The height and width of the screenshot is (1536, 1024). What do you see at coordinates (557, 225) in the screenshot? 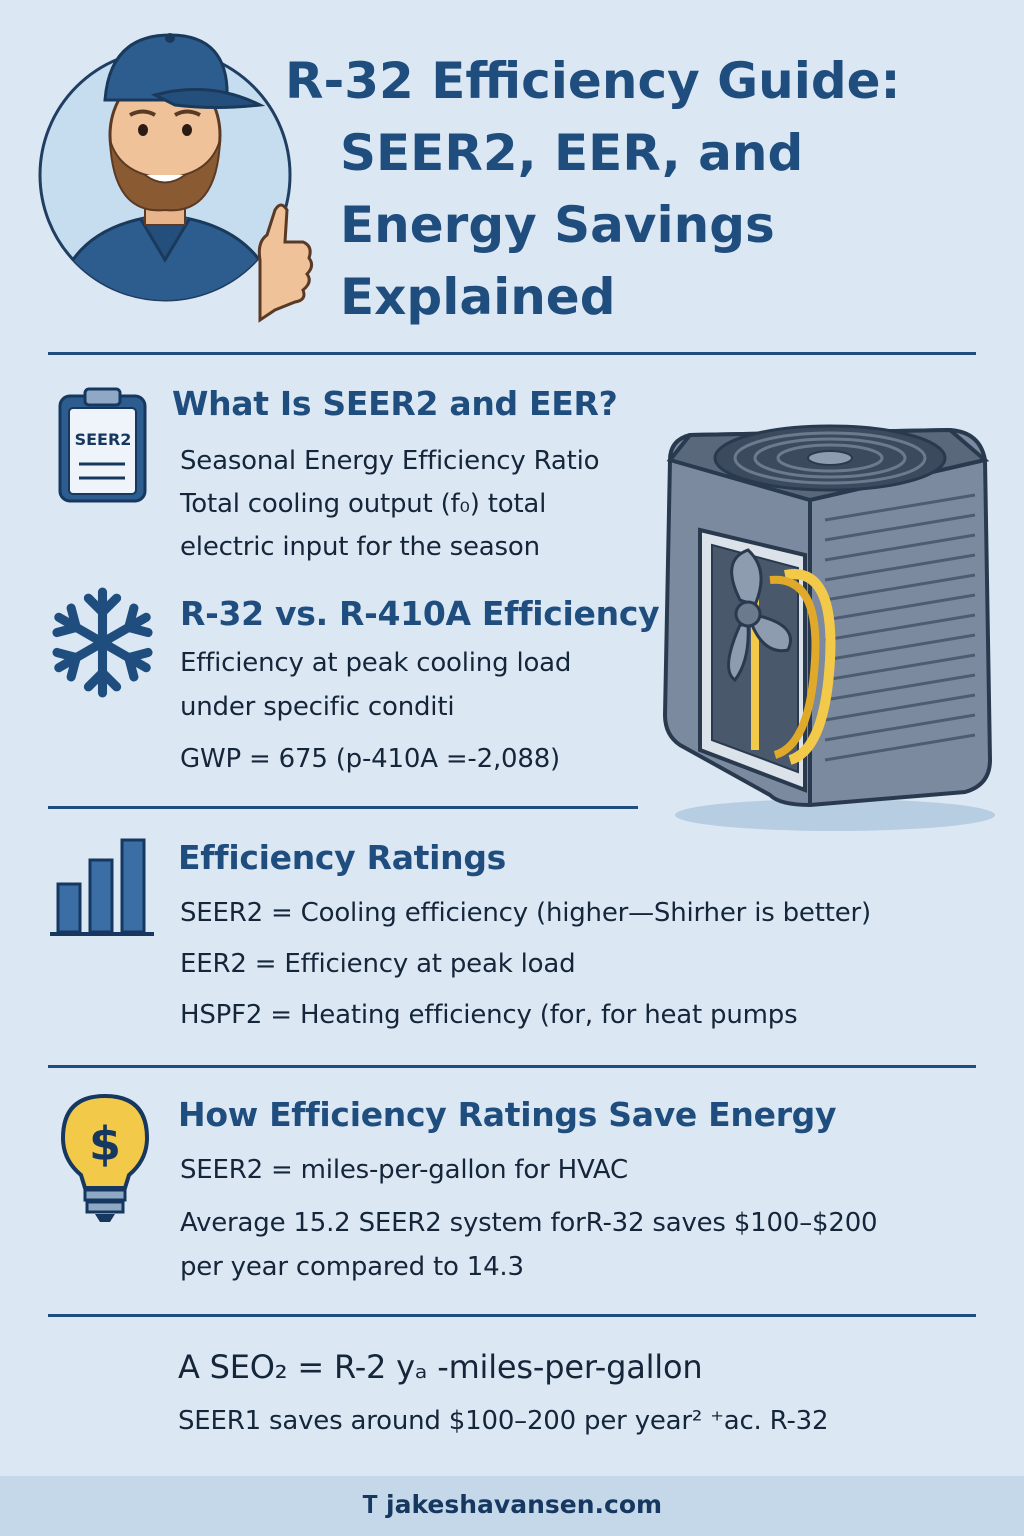
I see `title-line-3: Energy Savings` at bounding box center [557, 225].